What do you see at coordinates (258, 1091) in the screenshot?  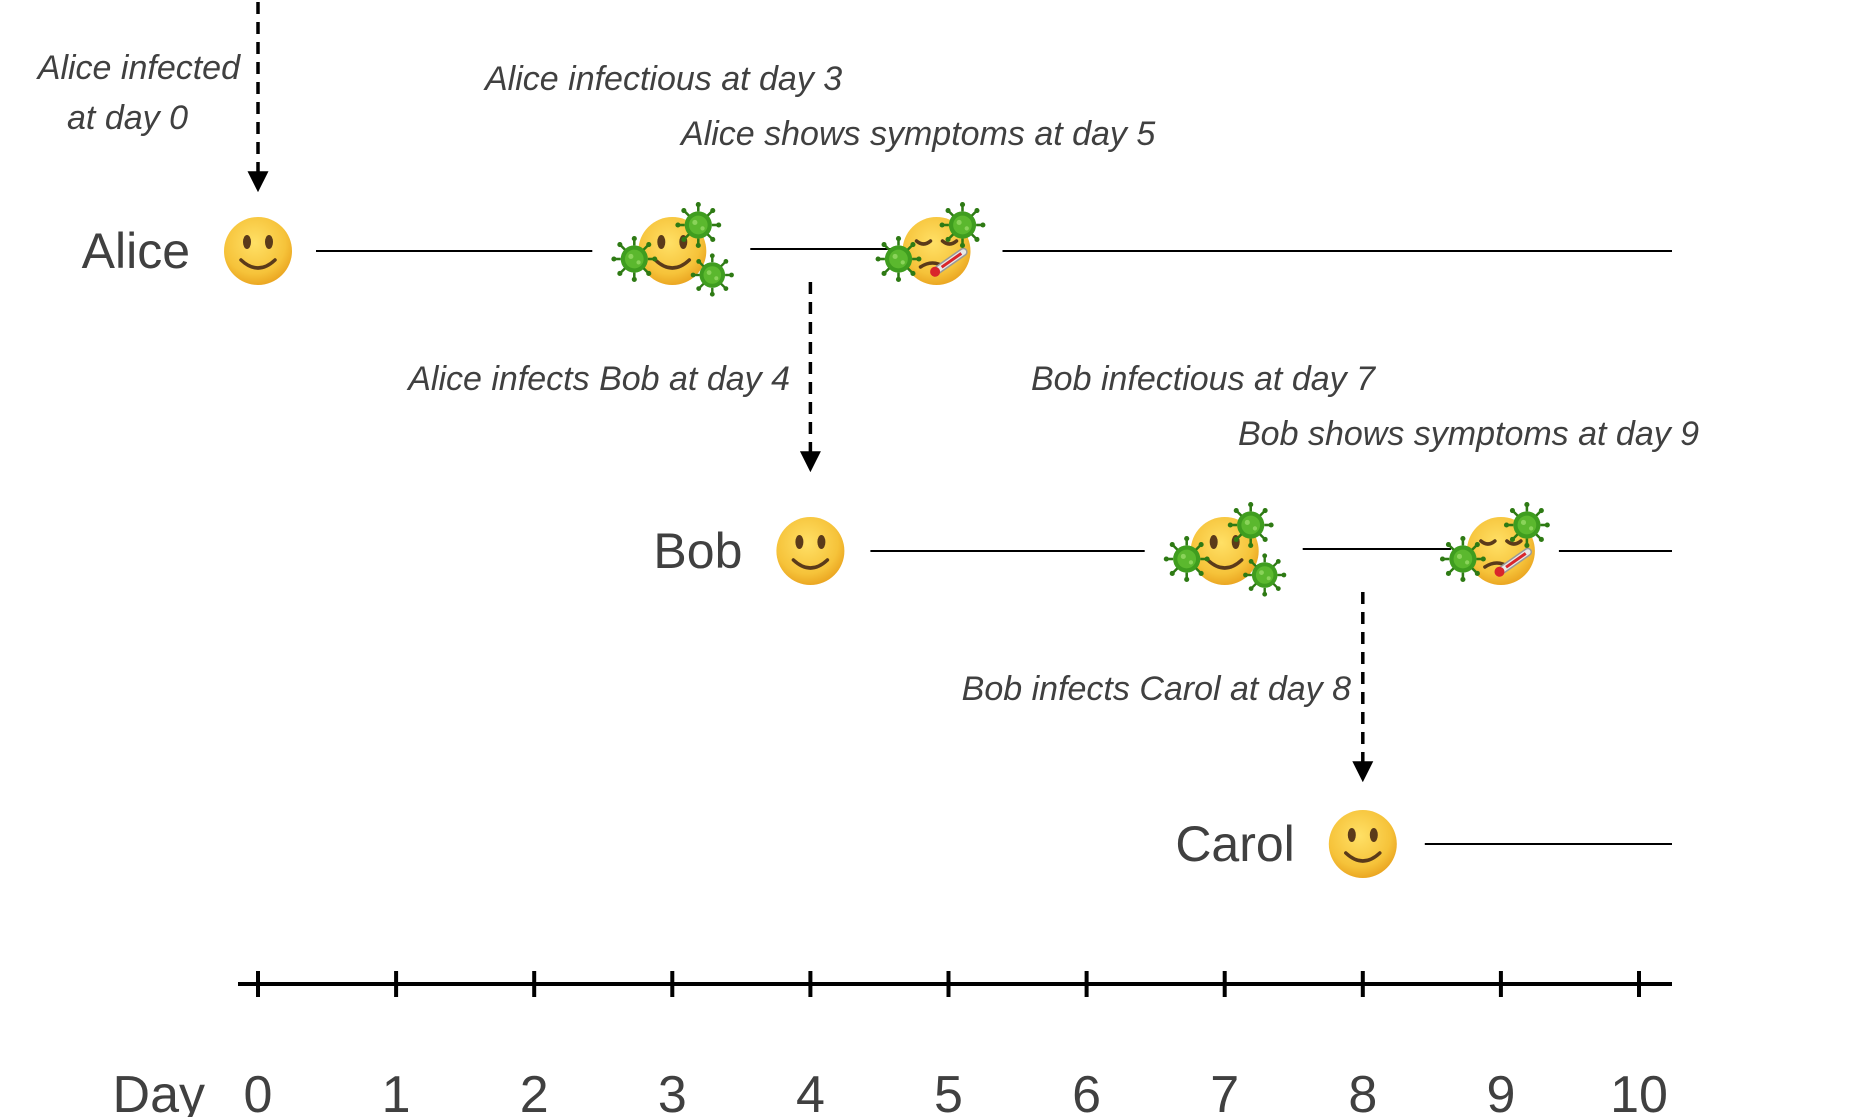 I see `day-tick-label: 0` at bounding box center [258, 1091].